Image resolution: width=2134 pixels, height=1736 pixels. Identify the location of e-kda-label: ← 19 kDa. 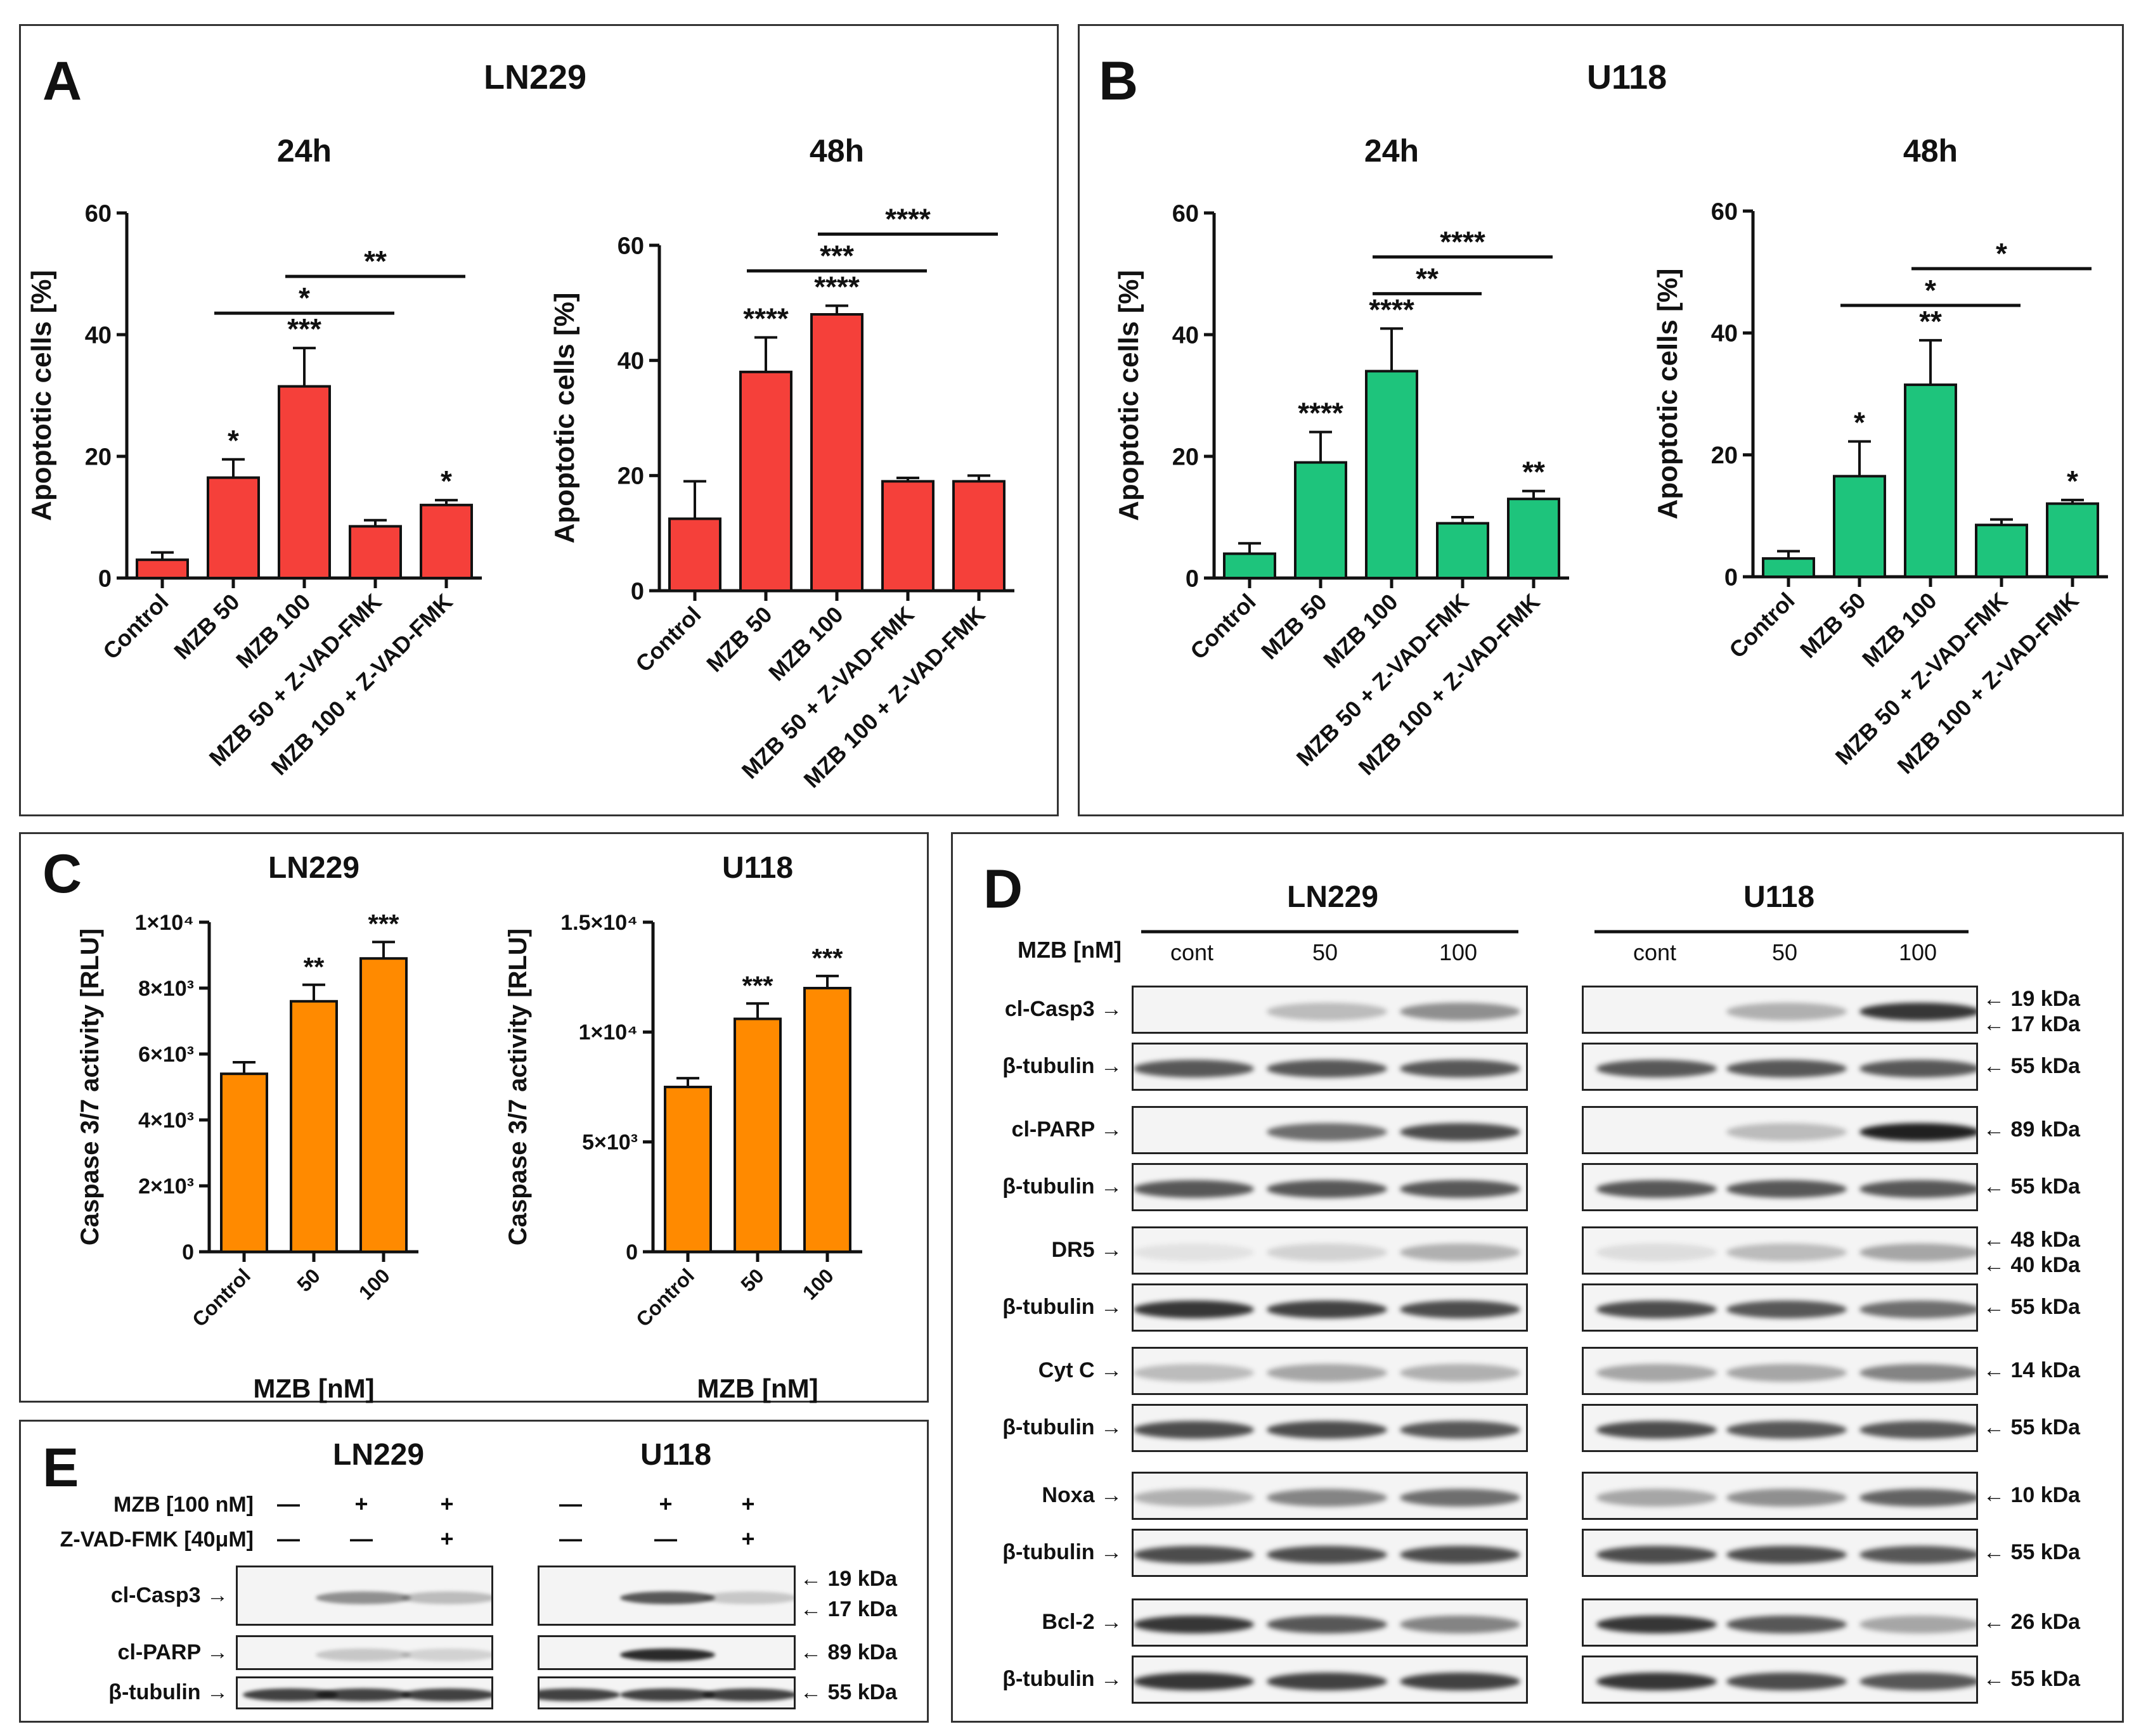
(849, 1579).